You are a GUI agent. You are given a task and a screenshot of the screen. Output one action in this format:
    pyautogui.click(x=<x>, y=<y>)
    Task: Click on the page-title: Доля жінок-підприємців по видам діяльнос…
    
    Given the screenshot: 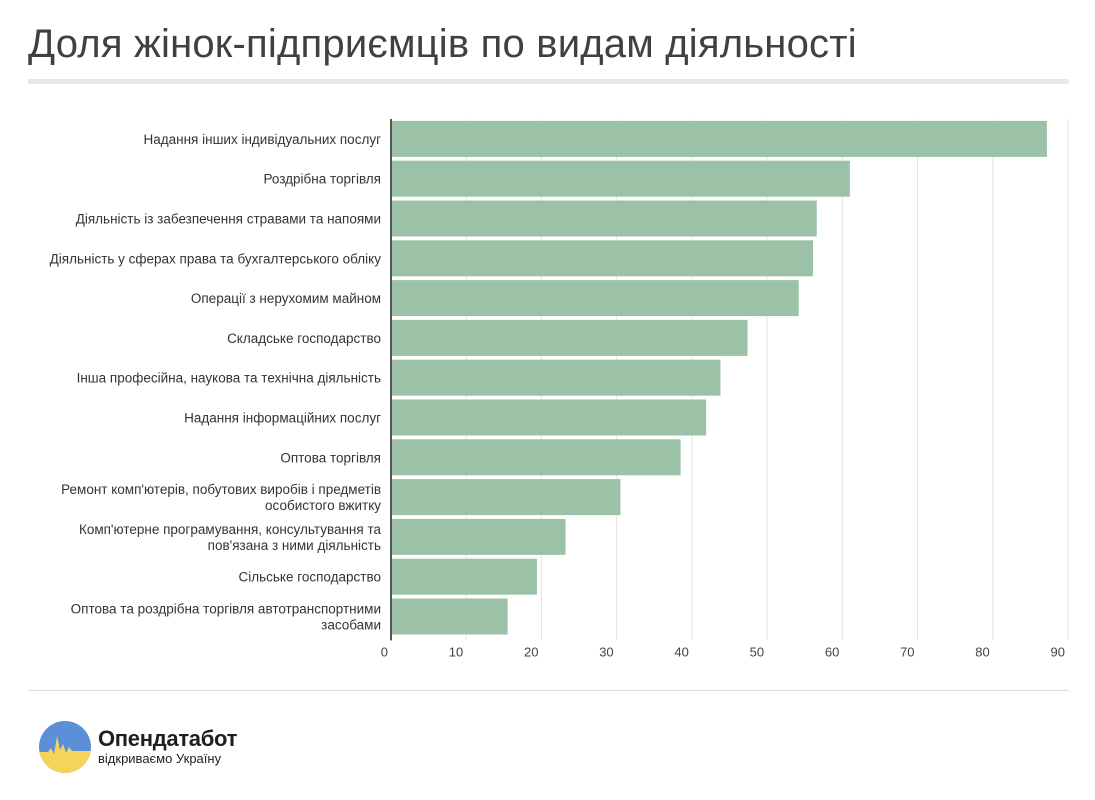 What is the action you would take?
    pyautogui.click(x=442, y=44)
    